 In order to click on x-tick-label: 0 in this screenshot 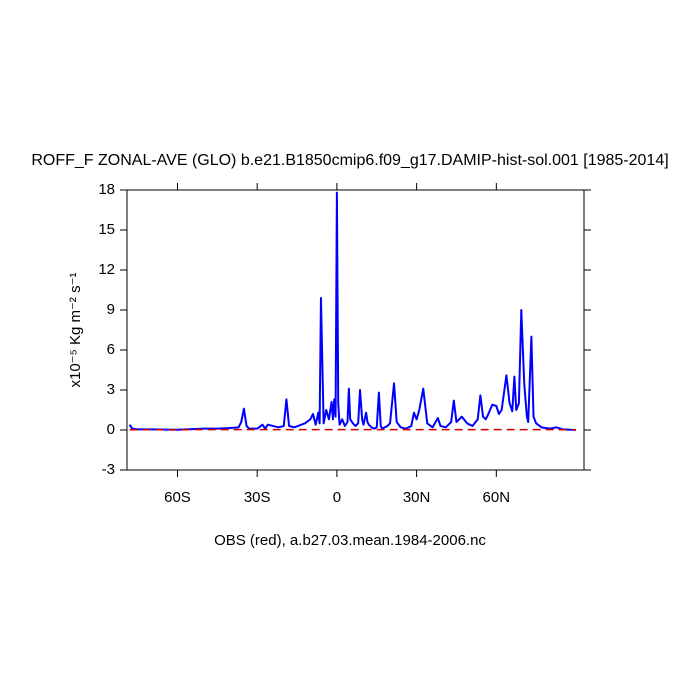, I will do `click(337, 497)`.